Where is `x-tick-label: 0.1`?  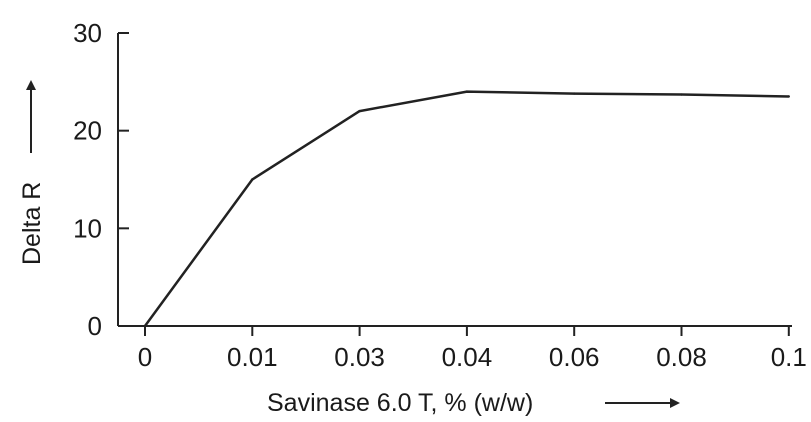
x-tick-label: 0.1 is located at coordinates (789, 357).